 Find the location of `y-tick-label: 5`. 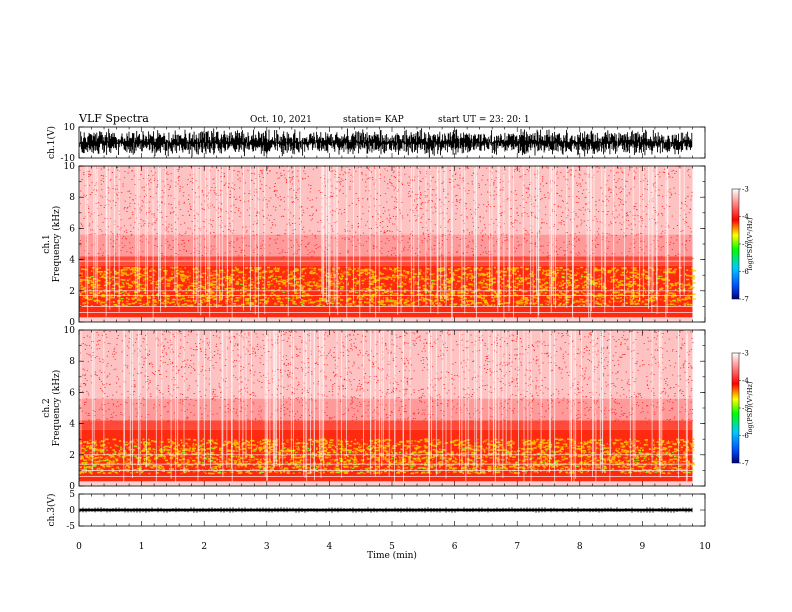

y-tick-label: 5 is located at coordinates (72, 495).